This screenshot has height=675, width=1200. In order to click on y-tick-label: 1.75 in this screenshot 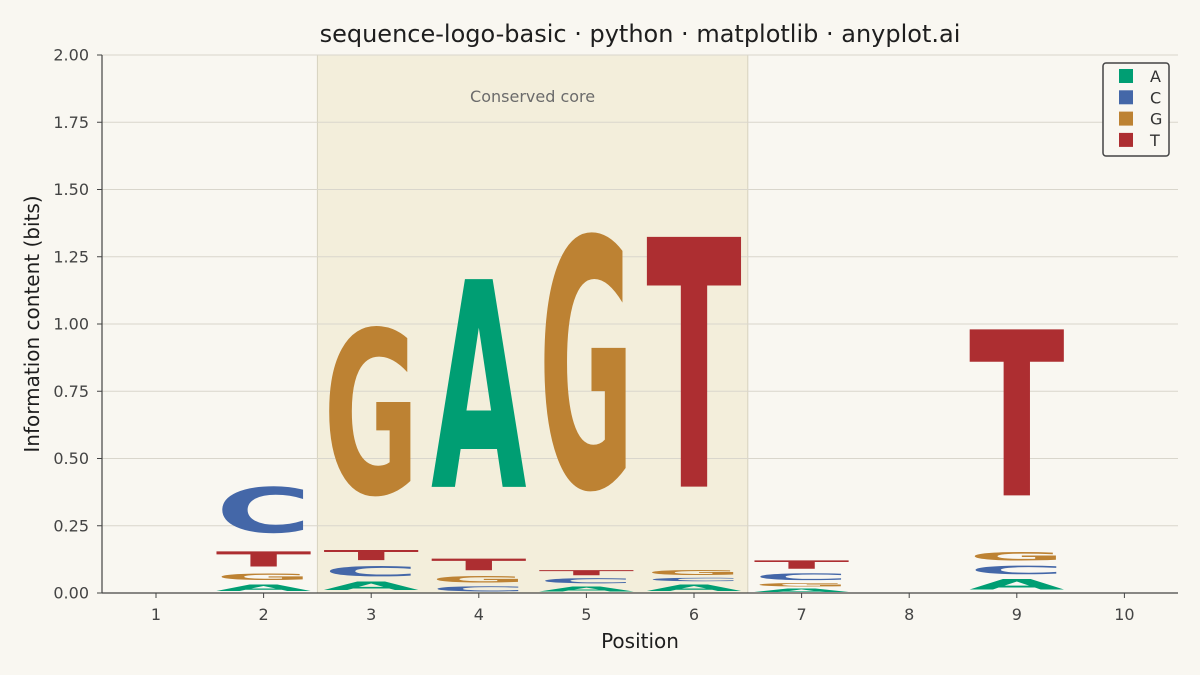, I will do `click(71, 122)`.